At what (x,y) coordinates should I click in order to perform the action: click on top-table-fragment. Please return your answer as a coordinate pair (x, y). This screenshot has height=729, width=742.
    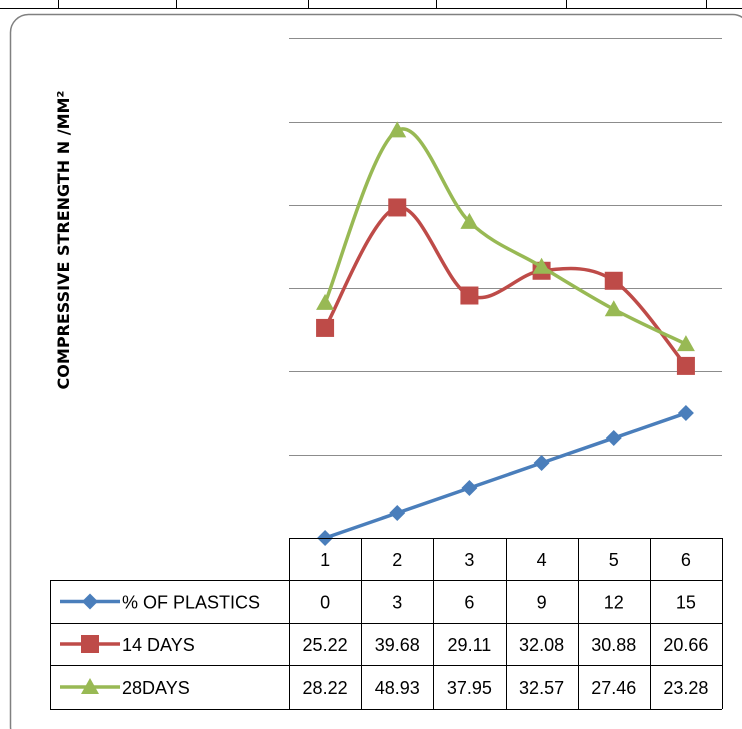
    Looking at the image, I should click on (371, 4).